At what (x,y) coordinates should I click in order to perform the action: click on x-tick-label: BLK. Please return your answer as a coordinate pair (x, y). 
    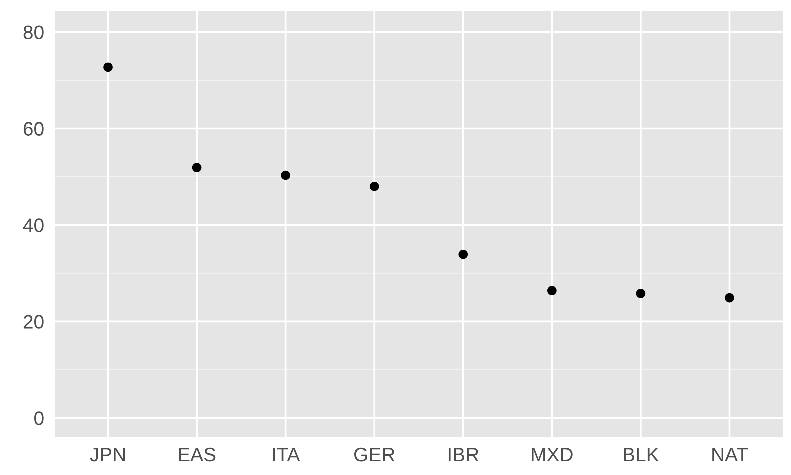
    Looking at the image, I should click on (642, 455).